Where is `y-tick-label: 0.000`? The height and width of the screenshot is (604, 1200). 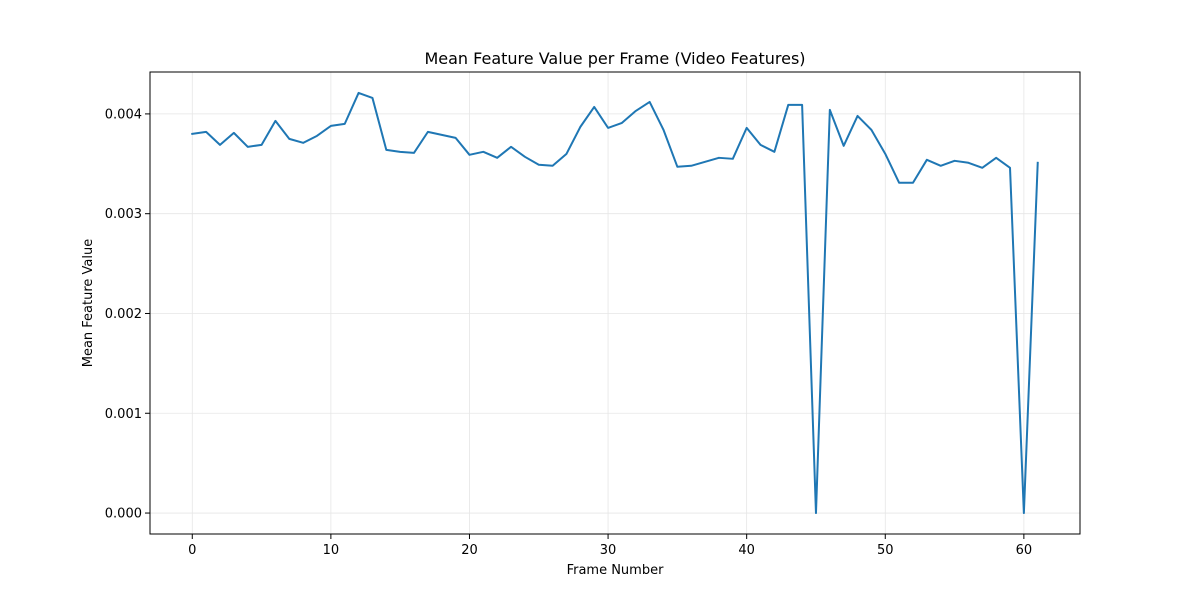 y-tick-label: 0.000 is located at coordinates (123, 514).